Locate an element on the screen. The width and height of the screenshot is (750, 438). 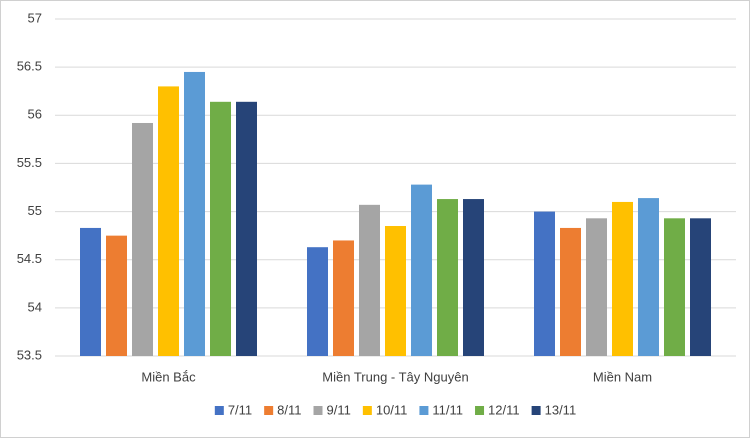
legend-label: 13/11 is located at coordinates (561, 409).